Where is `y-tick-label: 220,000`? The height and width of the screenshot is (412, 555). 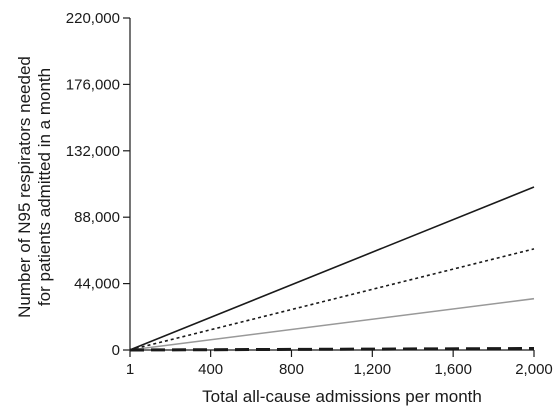
y-tick-label: 220,000 is located at coordinates (93, 18).